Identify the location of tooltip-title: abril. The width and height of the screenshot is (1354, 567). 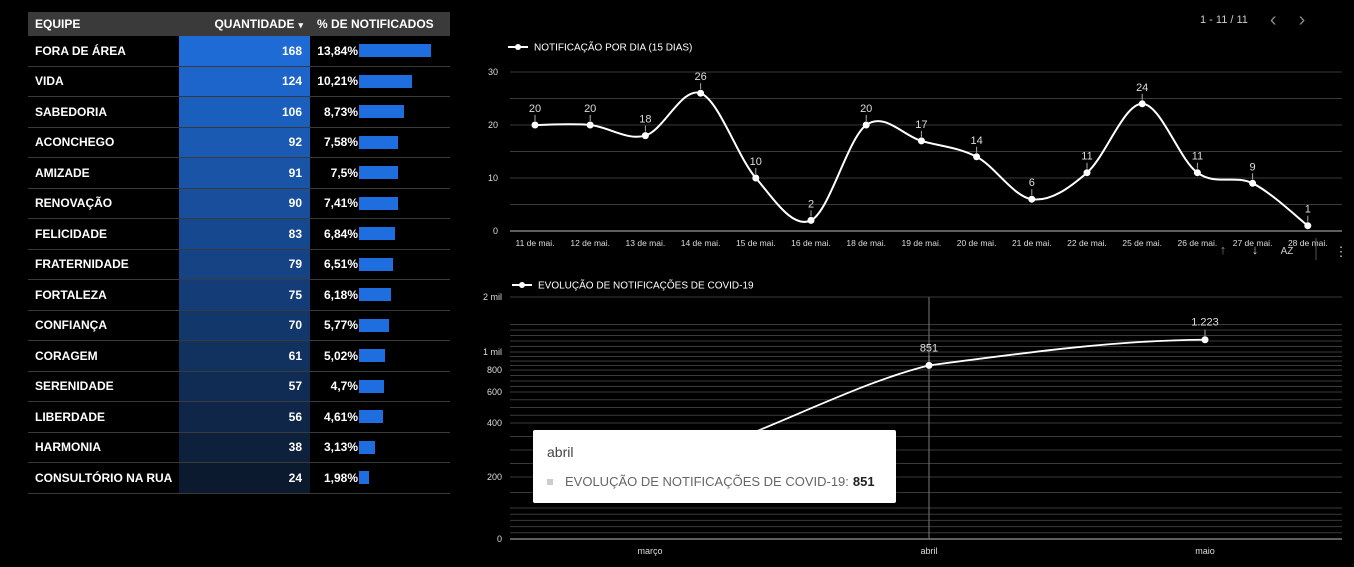
(560, 452).